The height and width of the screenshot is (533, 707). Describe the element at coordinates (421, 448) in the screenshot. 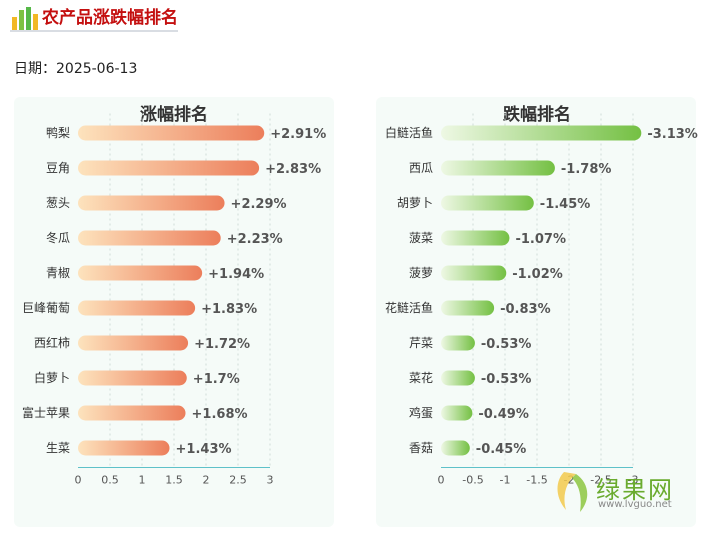

I see `fall-category-label: 香菇` at that location.